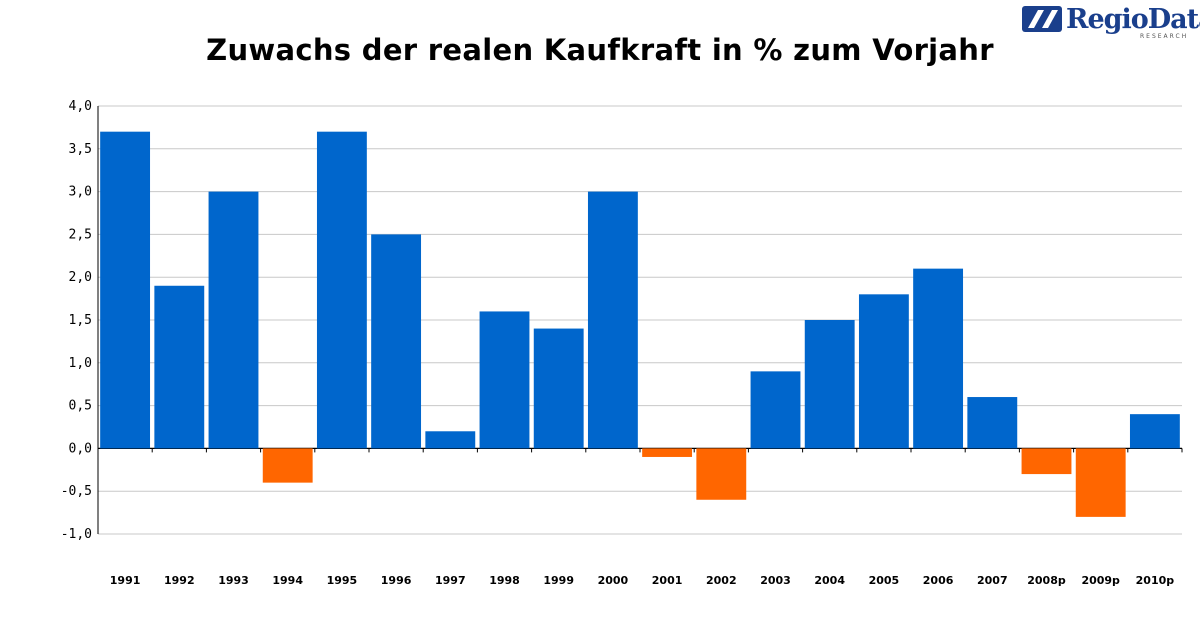 The image size is (1200, 630). What do you see at coordinates (76, 534) in the screenshot?
I see `y-tick-label: -1,0` at bounding box center [76, 534].